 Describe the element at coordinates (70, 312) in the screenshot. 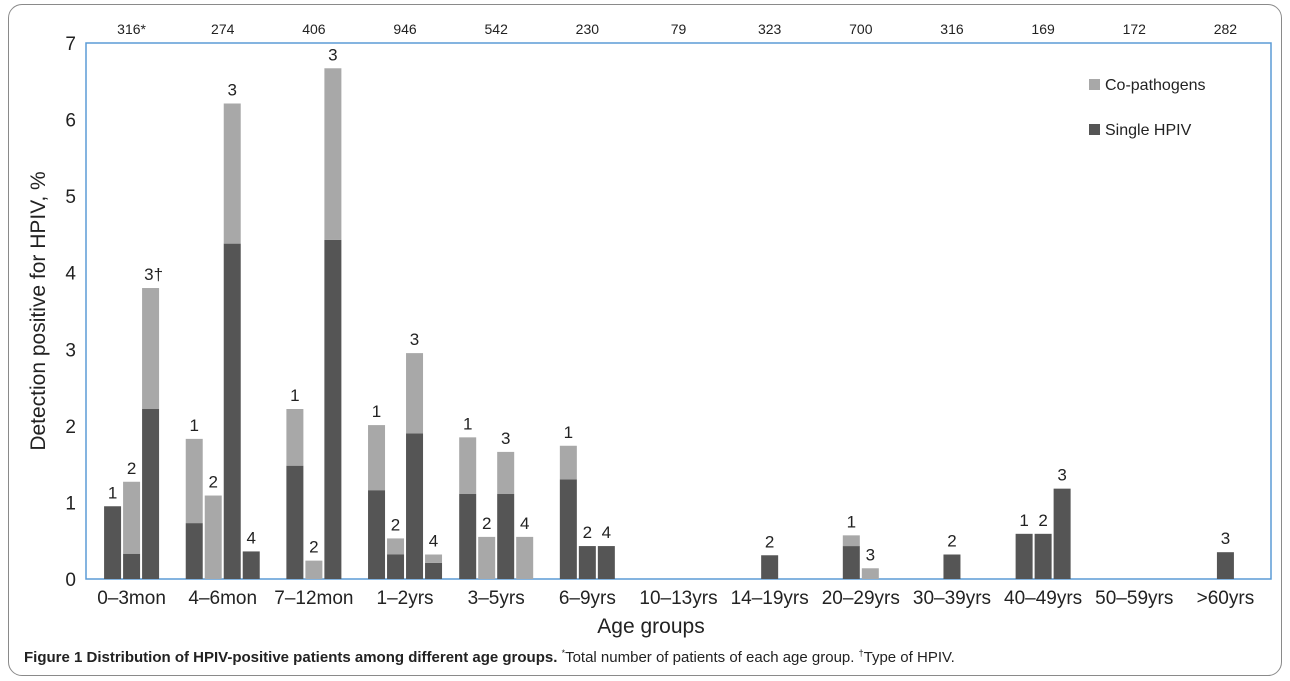

I see `y-axis: 0 1 2 3 4 5 6 7` at that location.